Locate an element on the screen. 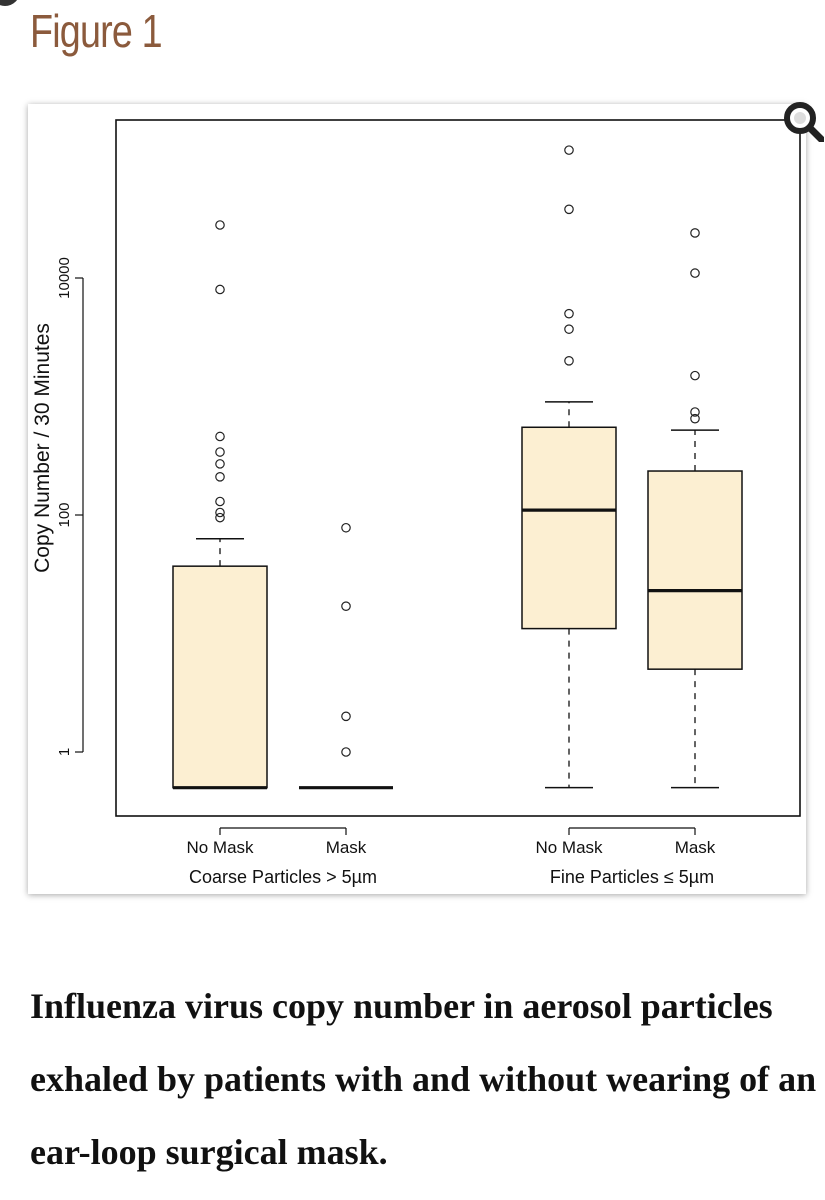 This screenshot has height=1200, width=825. y-tick-label: 10000 is located at coordinates (64, 278).